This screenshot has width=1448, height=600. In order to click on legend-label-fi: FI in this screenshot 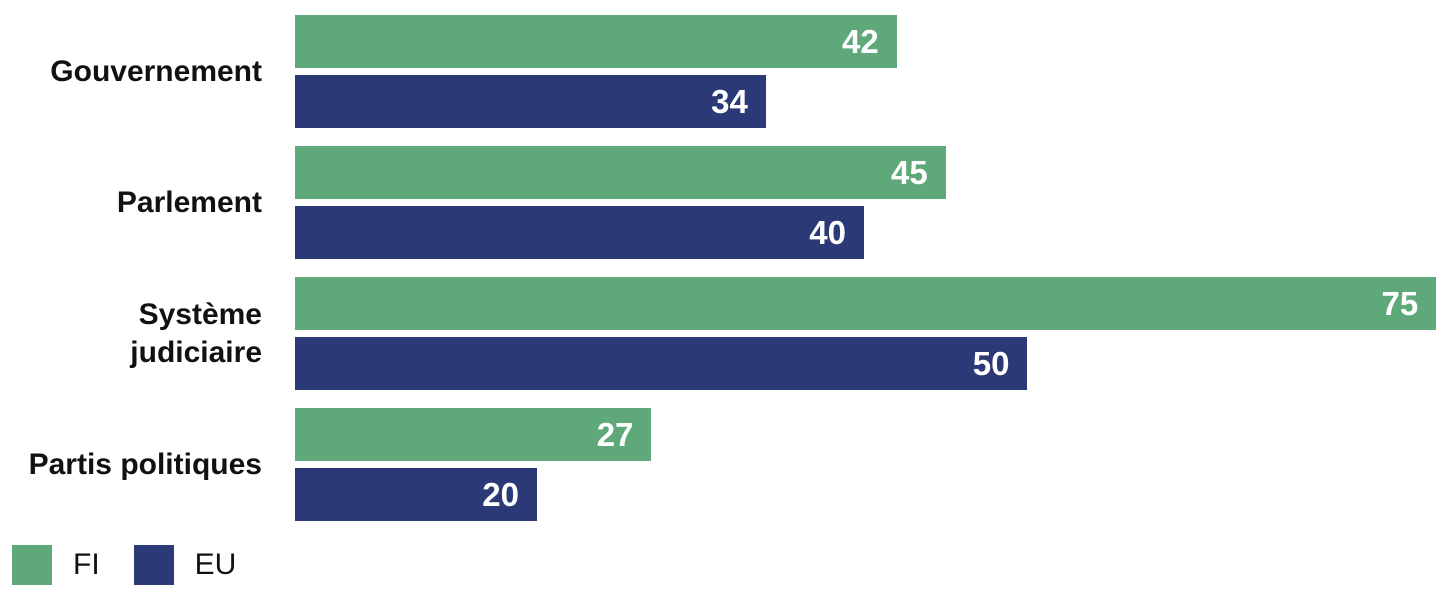, I will do `click(86, 564)`.